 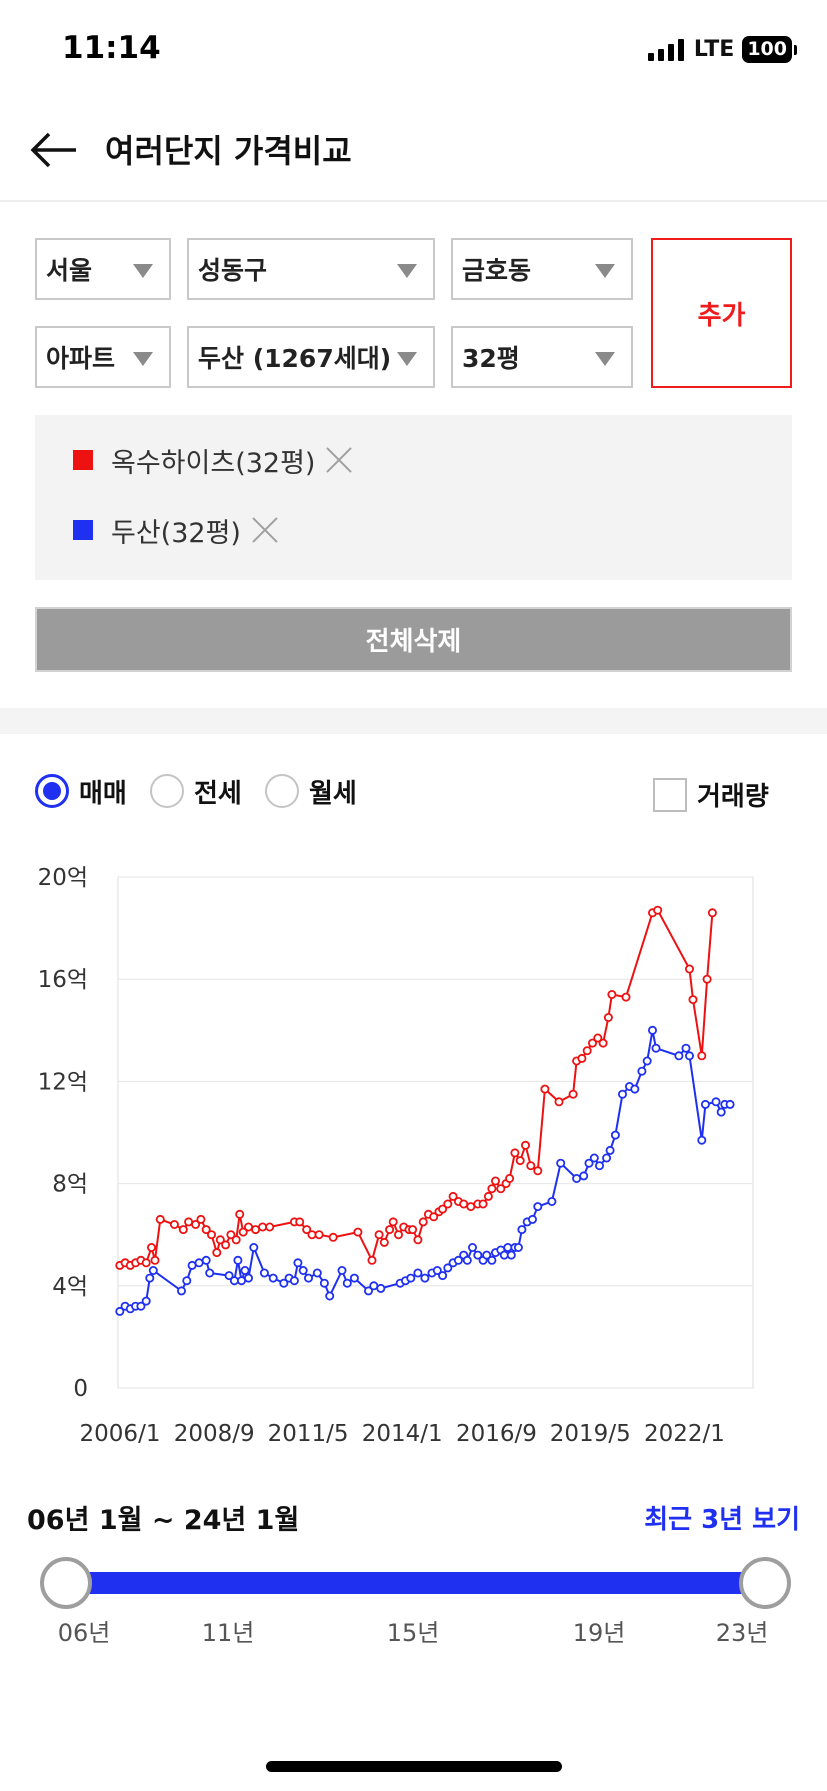 I want to click on status-bar: 11:14 LTE 100, so click(x=413, y=50).